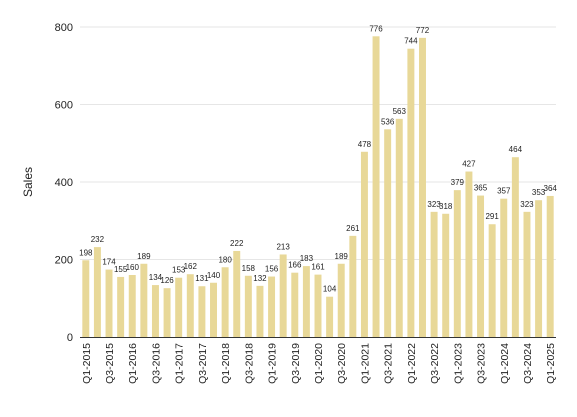  I want to click on bar-q1-2017, so click(179, 307).